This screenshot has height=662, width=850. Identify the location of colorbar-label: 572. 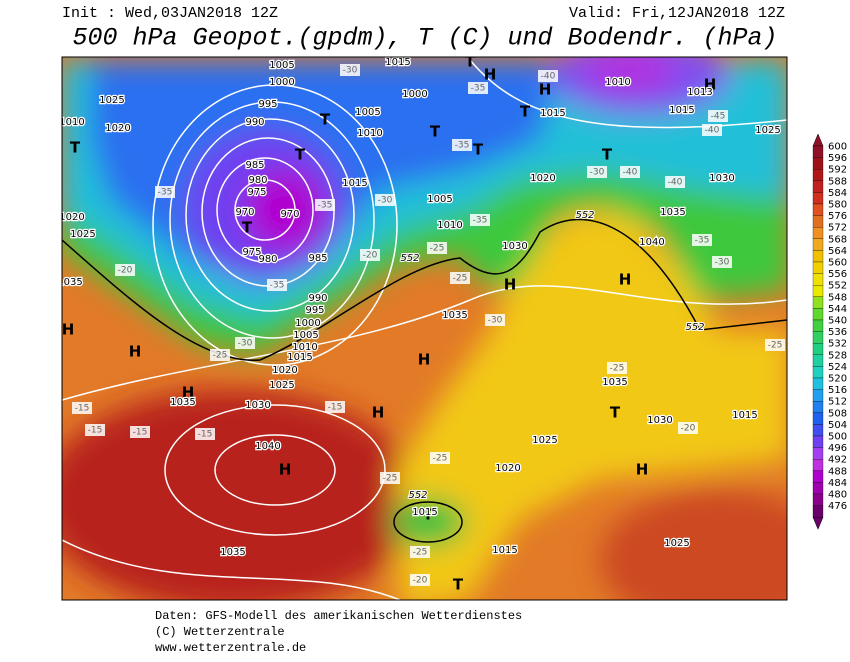
(837, 228).